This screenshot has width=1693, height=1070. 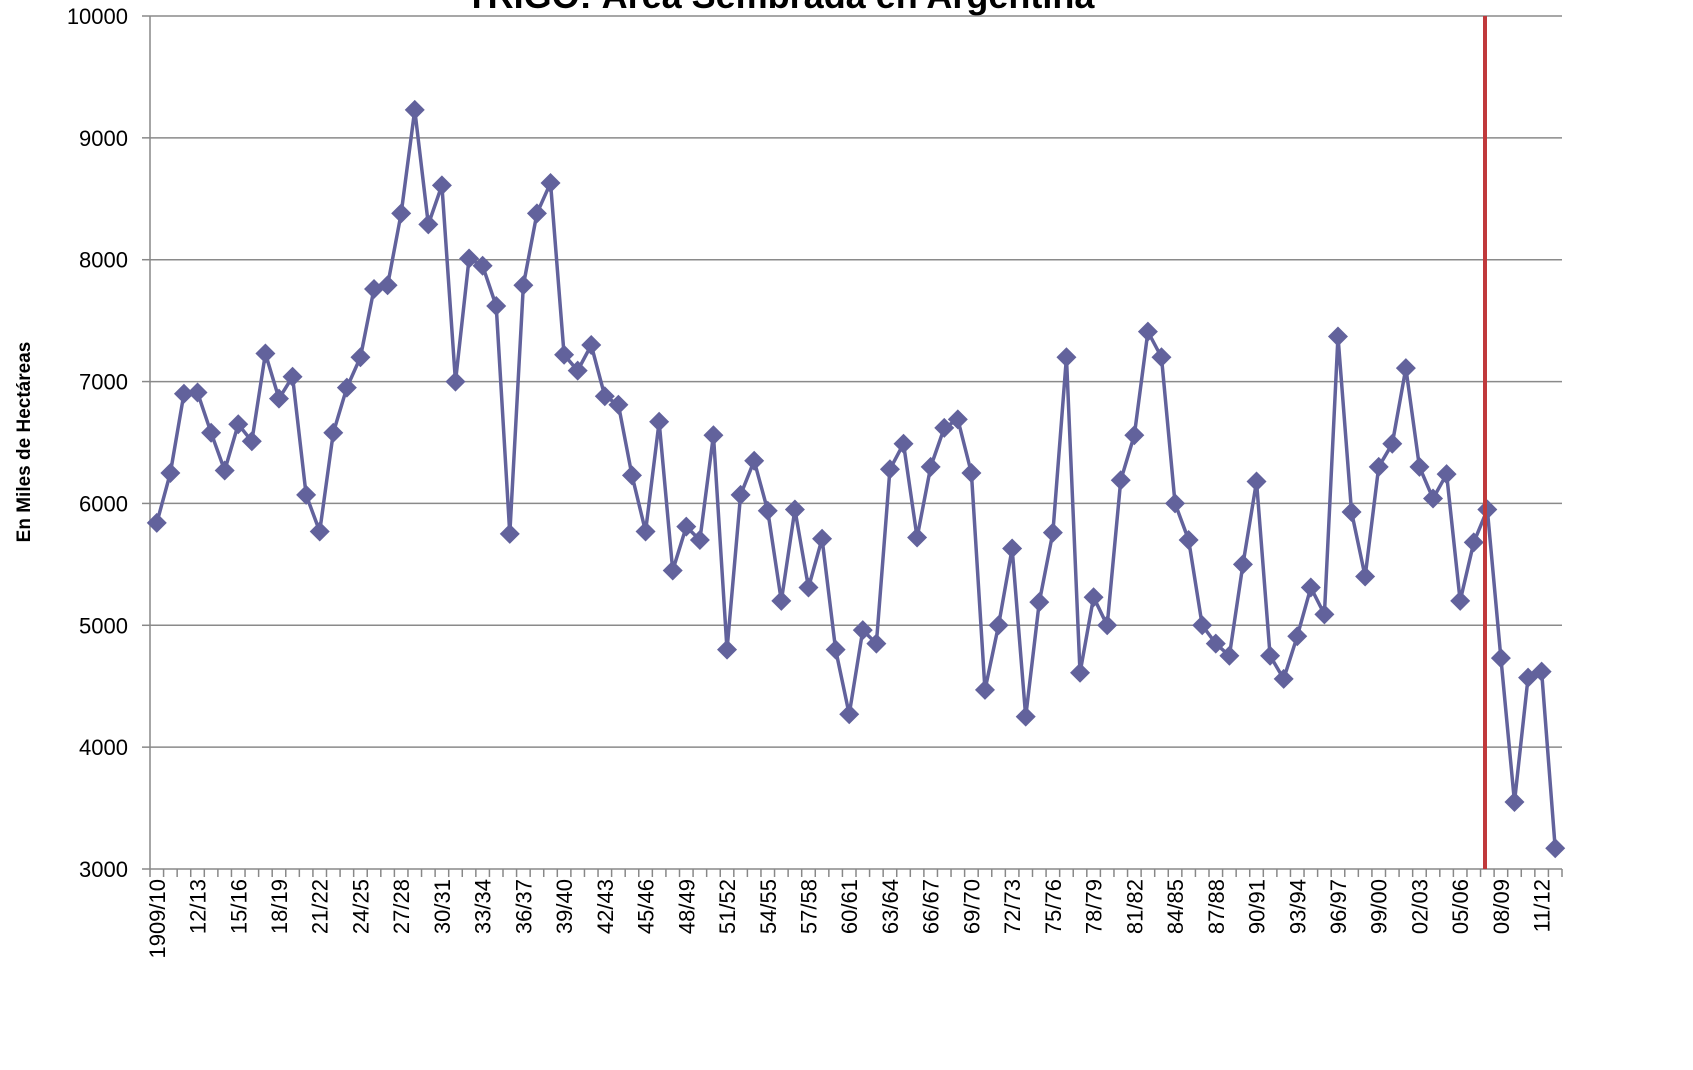 I want to click on x-tick-label: 02/03, so click(x=1419, y=906).